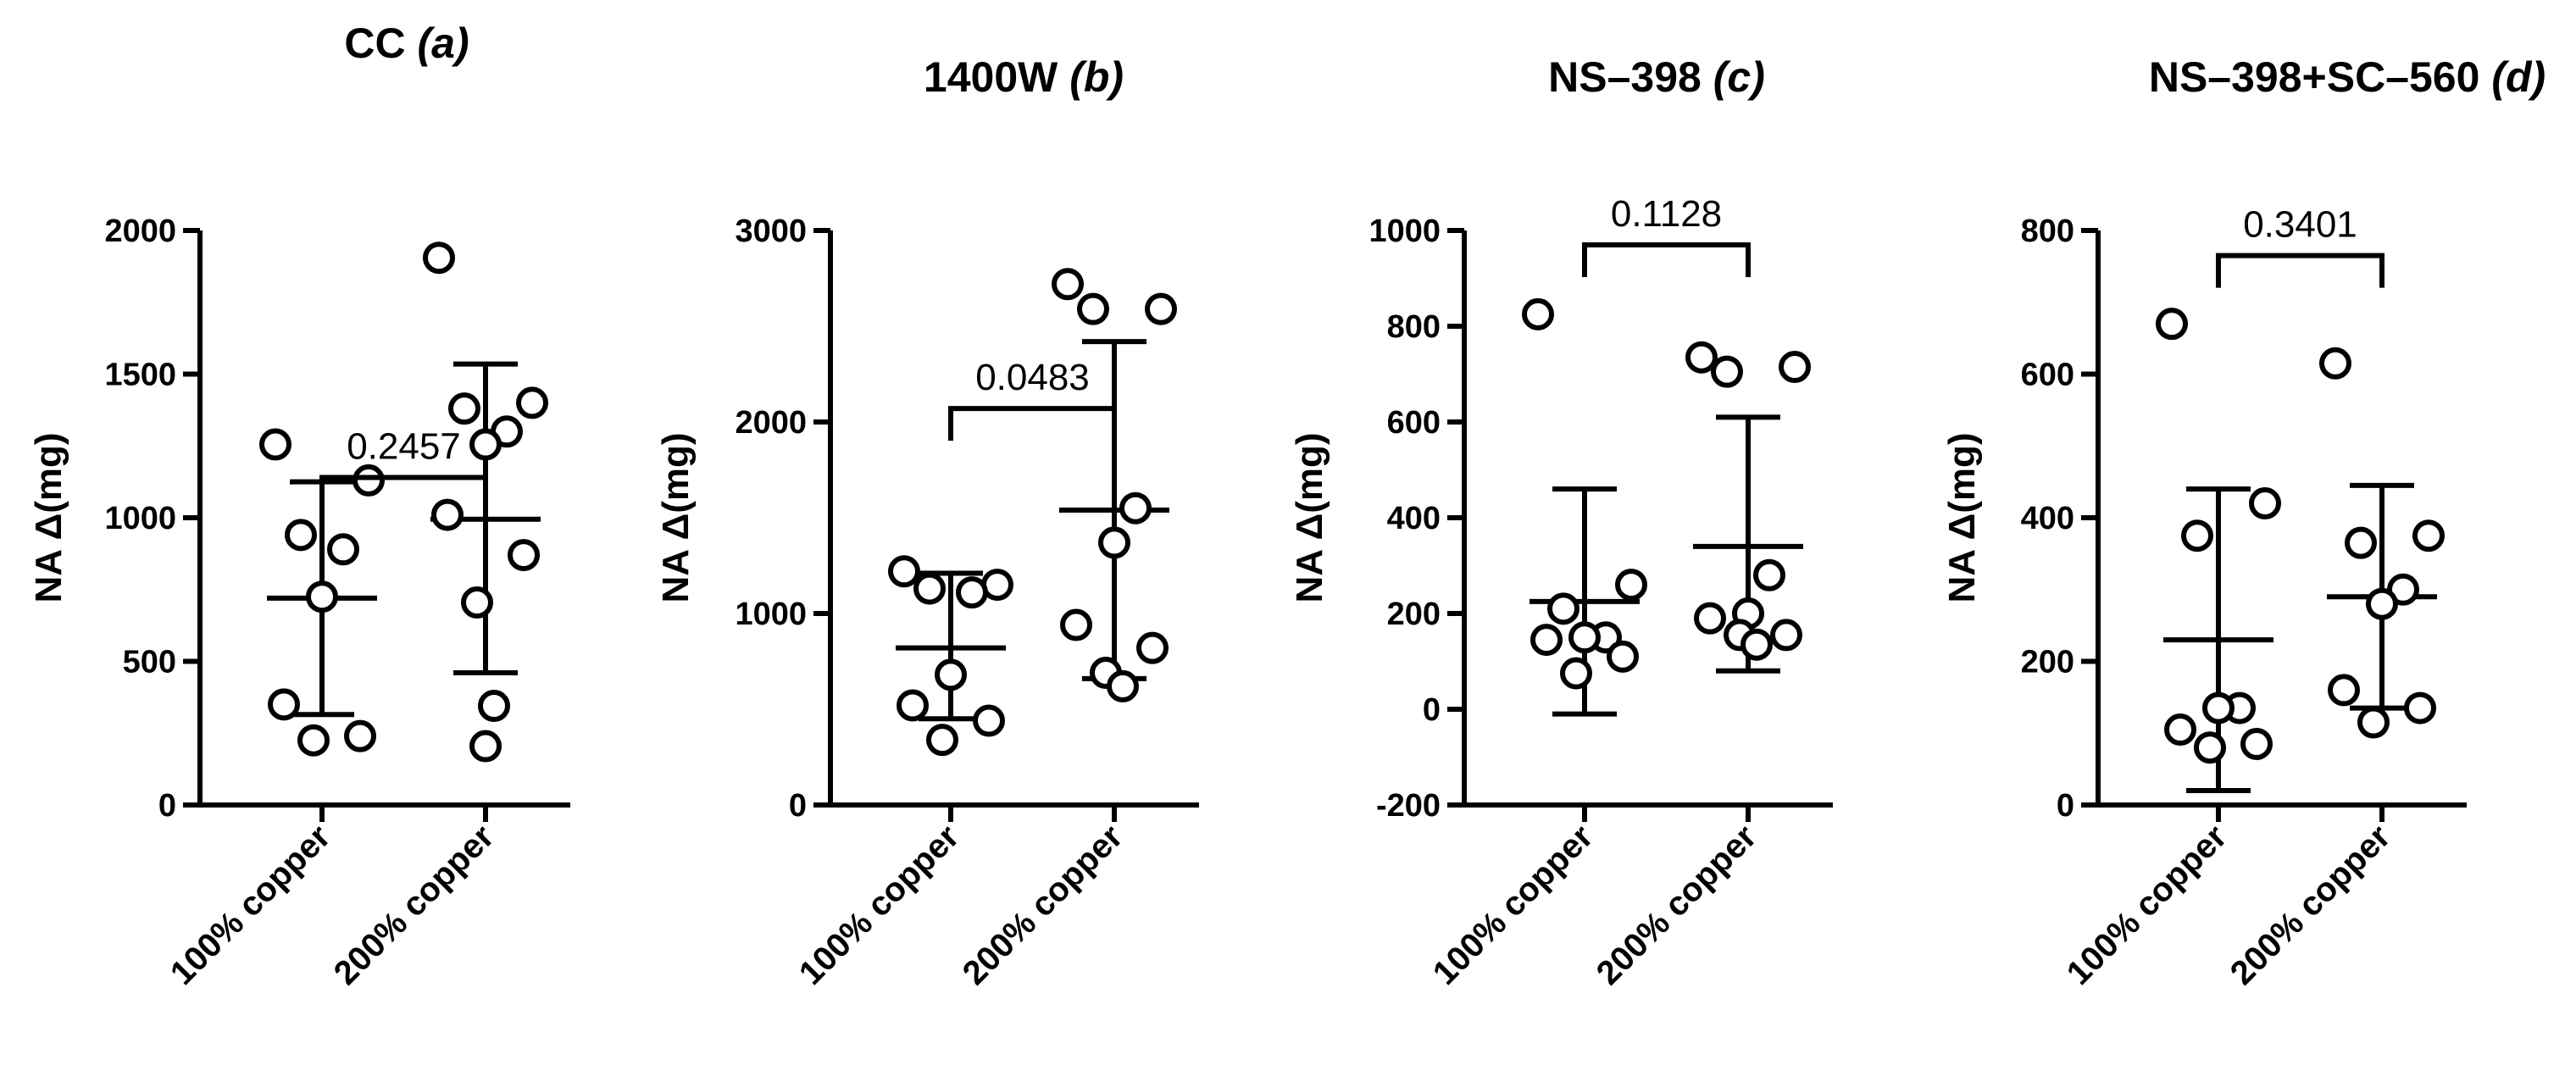 The height and width of the screenshot is (1088, 2576). What do you see at coordinates (380, 43) in the screenshot?
I see `chart-title-main: CC` at bounding box center [380, 43].